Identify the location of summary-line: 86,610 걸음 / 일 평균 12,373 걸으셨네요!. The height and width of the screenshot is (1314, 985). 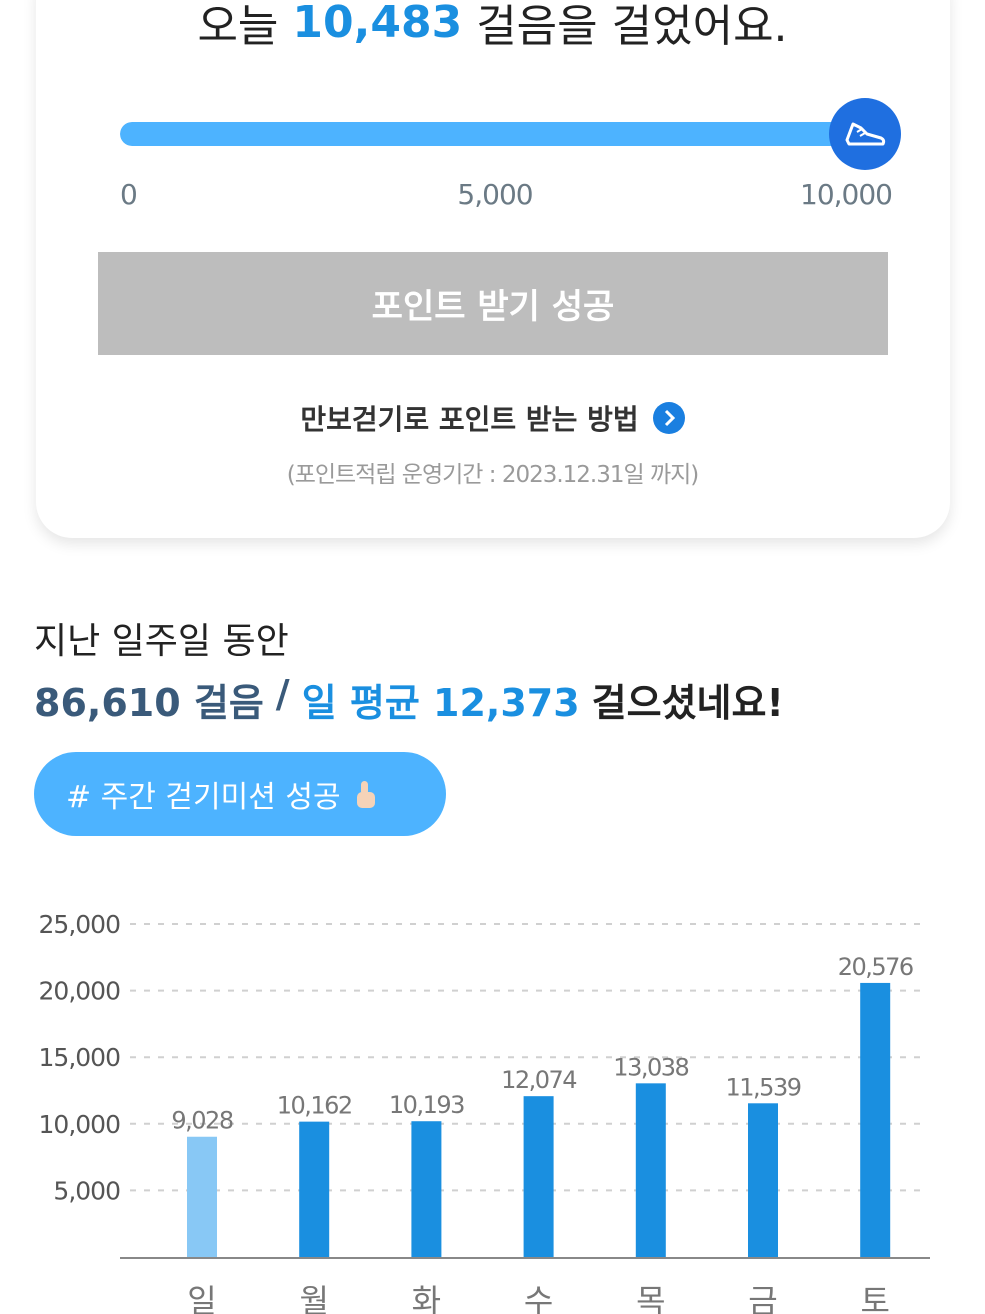
(409, 699).